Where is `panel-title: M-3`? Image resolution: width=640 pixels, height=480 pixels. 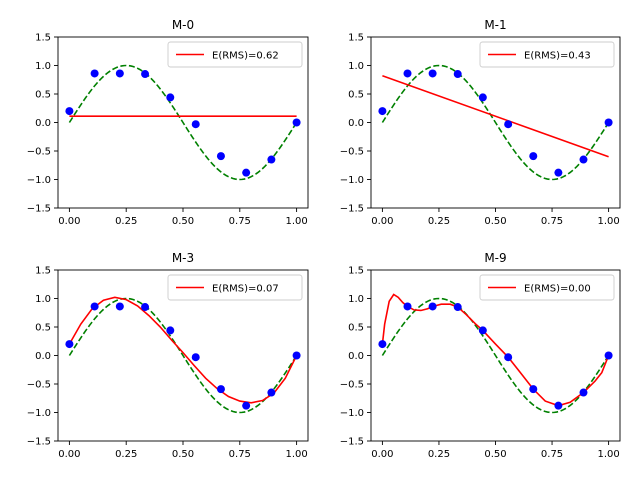 panel-title: M-3 is located at coordinates (183, 258).